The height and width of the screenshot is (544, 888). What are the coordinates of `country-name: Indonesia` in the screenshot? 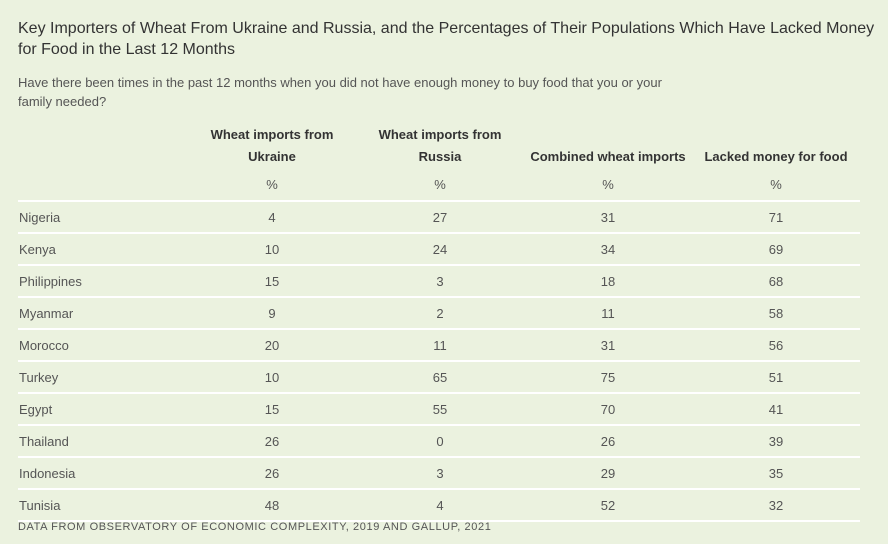 It's located at (103, 473).